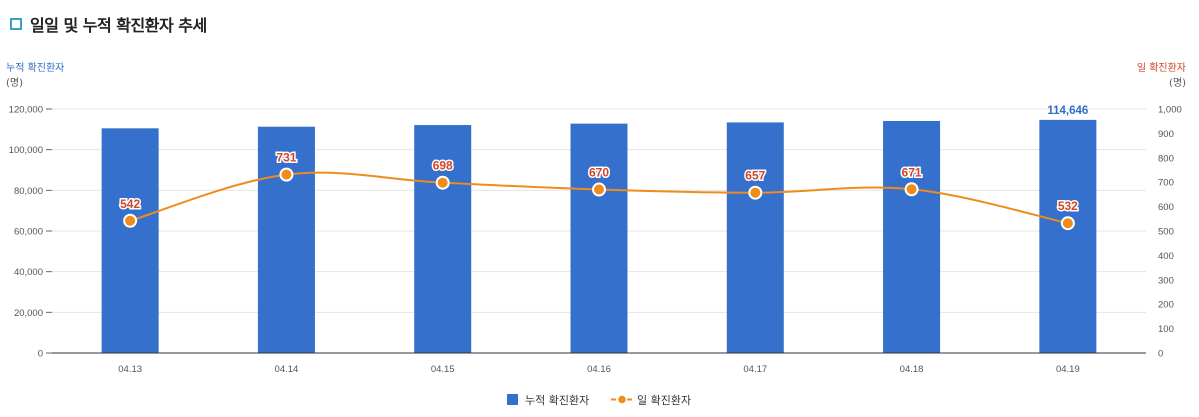  What do you see at coordinates (1166, 207) in the screenshot?
I see `right-tick-label: 600` at bounding box center [1166, 207].